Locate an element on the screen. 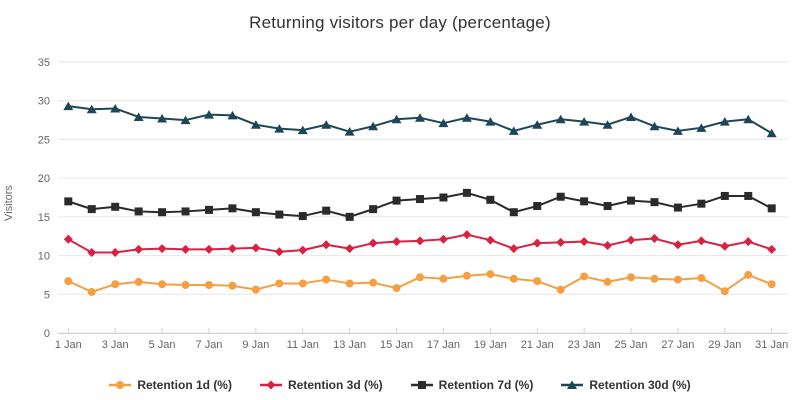 The width and height of the screenshot is (800, 400). legend-item-retention-1d: Retention 1d (%) is located at coordinates (170, 385).